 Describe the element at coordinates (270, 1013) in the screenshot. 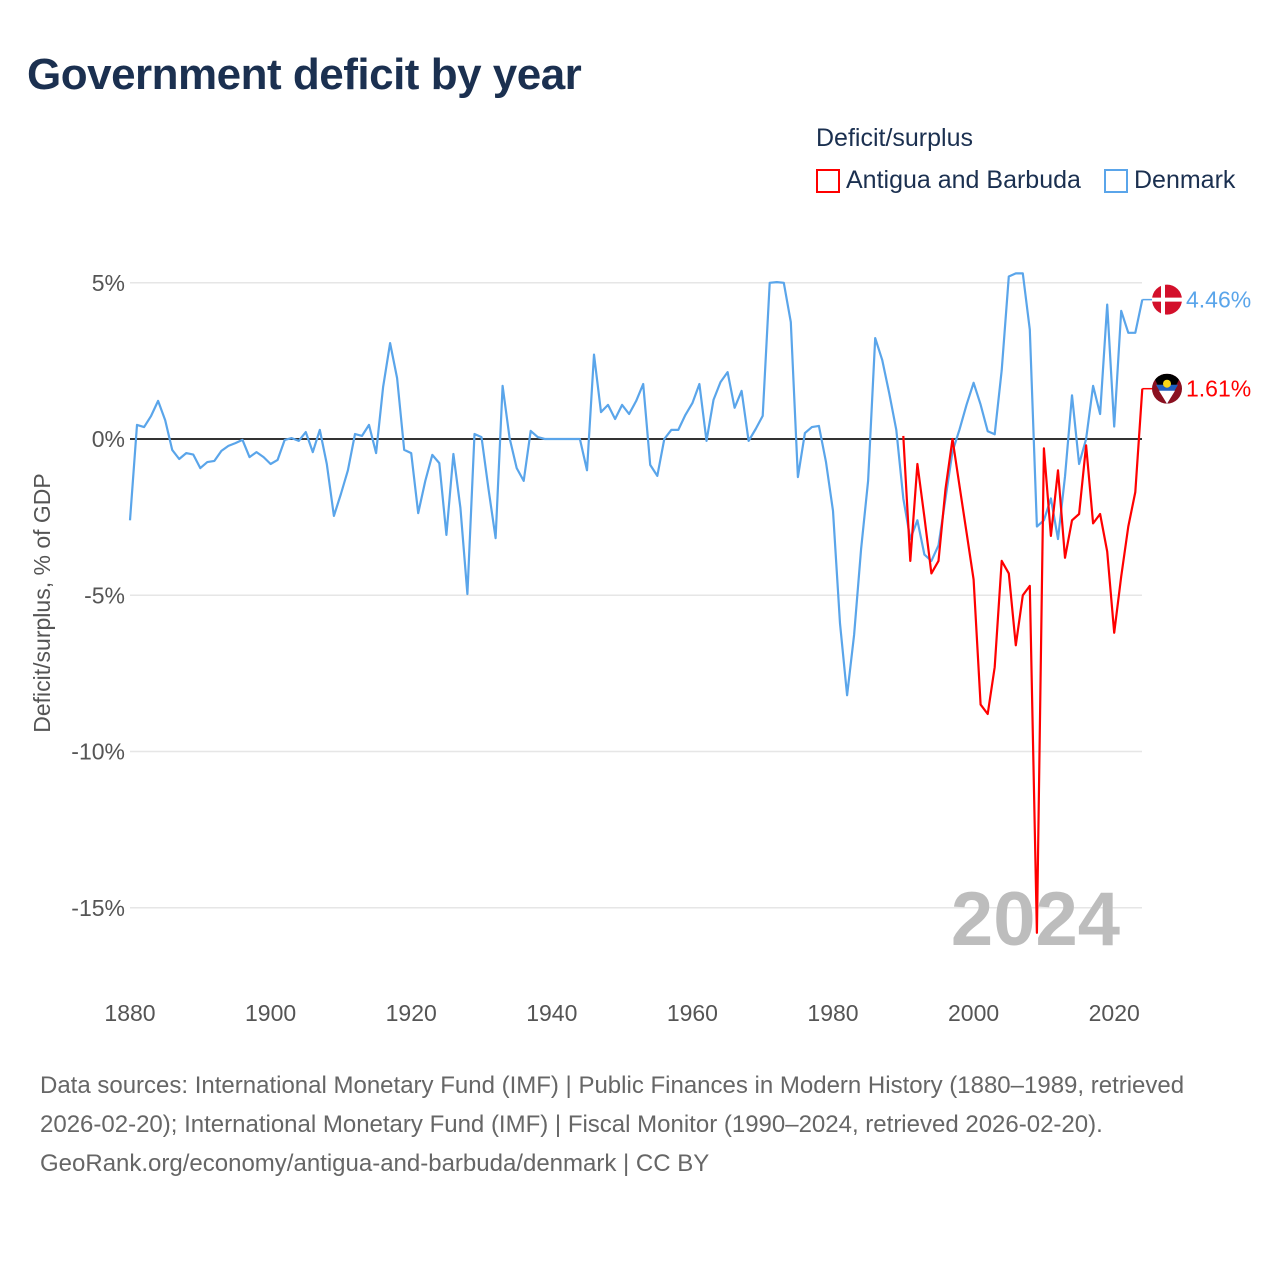

I see `x-tick-label: 1900` at that location.